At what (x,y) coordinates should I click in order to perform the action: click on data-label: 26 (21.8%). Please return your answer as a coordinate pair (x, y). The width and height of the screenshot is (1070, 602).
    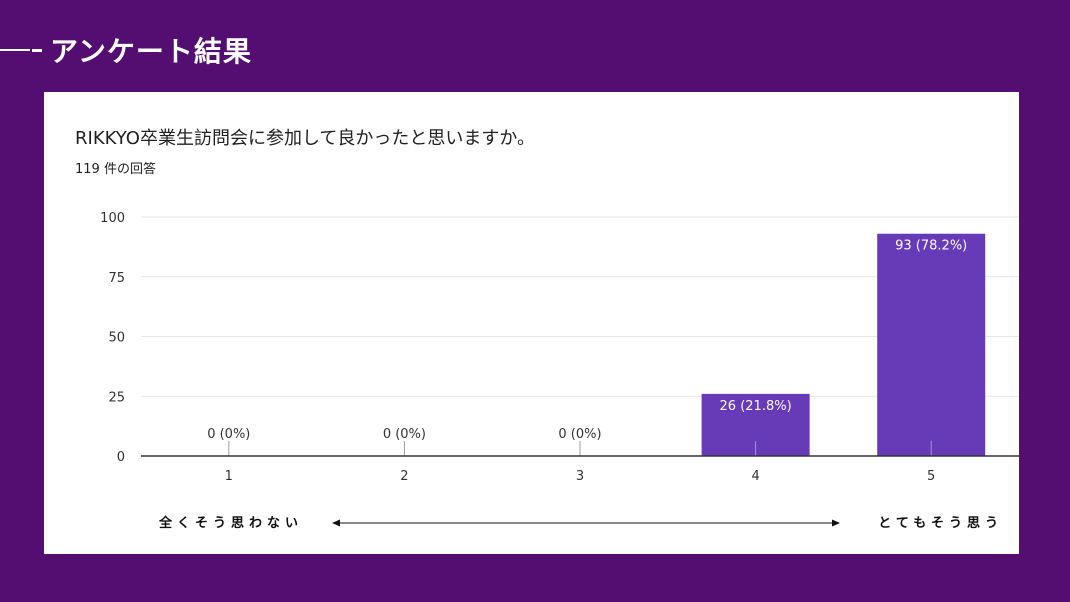
    Looking at the image, I should click on (756, 406).